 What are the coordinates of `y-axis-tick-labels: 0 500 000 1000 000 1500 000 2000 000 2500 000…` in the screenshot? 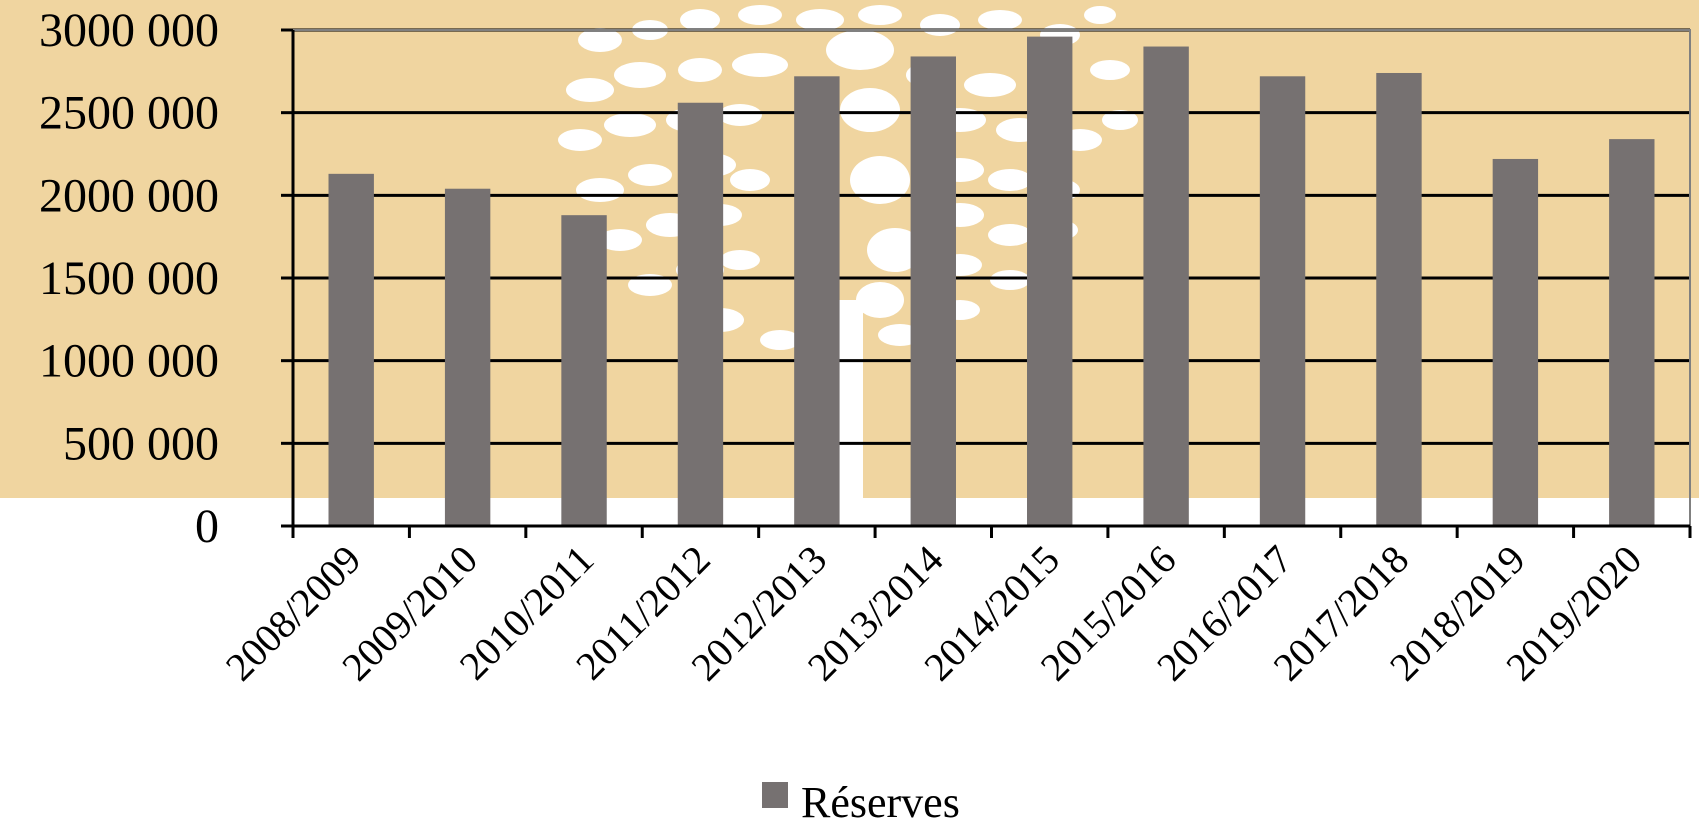 It's located at (129, 278).